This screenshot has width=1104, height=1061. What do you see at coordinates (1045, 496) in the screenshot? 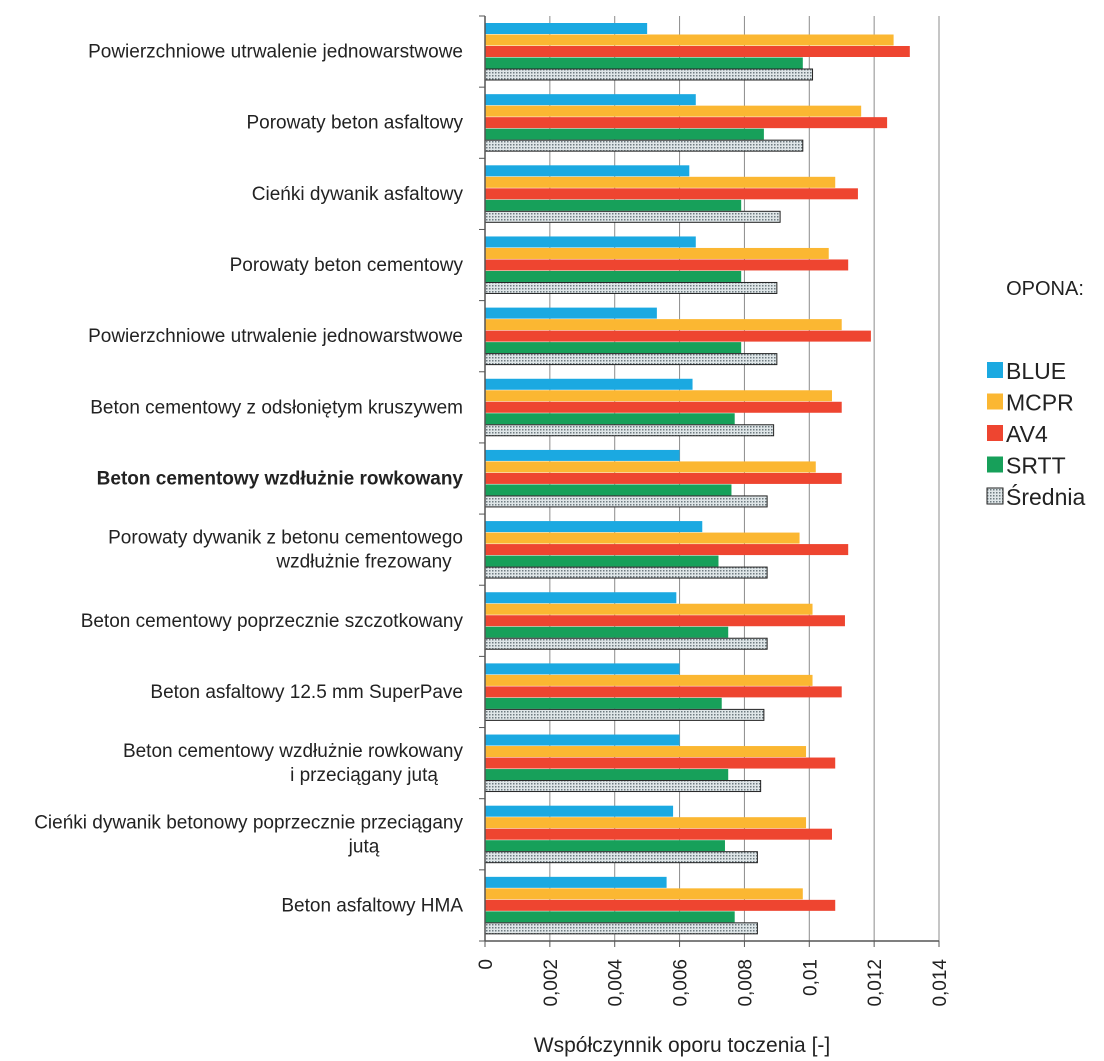
I see `legend-label: Średnia` at bounding box center [1045, 496].